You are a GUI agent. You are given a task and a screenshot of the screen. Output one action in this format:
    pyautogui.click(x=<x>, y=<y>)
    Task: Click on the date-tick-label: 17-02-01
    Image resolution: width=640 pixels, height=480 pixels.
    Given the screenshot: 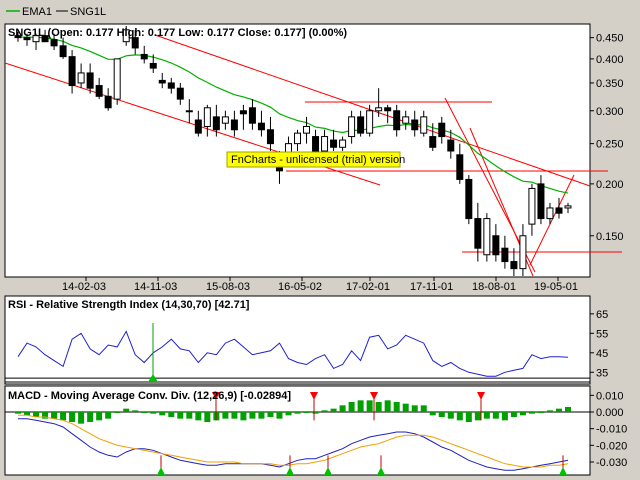 What is the action you would take?
    pyautogui.click(x=368, y=287)
    